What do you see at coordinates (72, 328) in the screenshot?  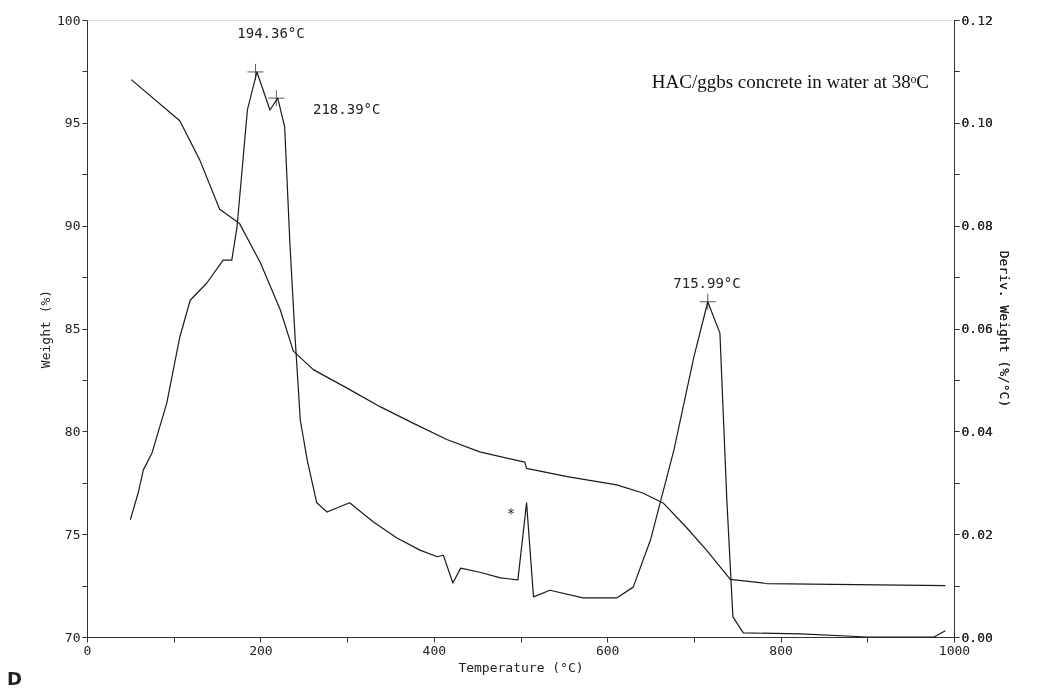 I see `y-tick-label: 85` at bounding box center [72, 328].